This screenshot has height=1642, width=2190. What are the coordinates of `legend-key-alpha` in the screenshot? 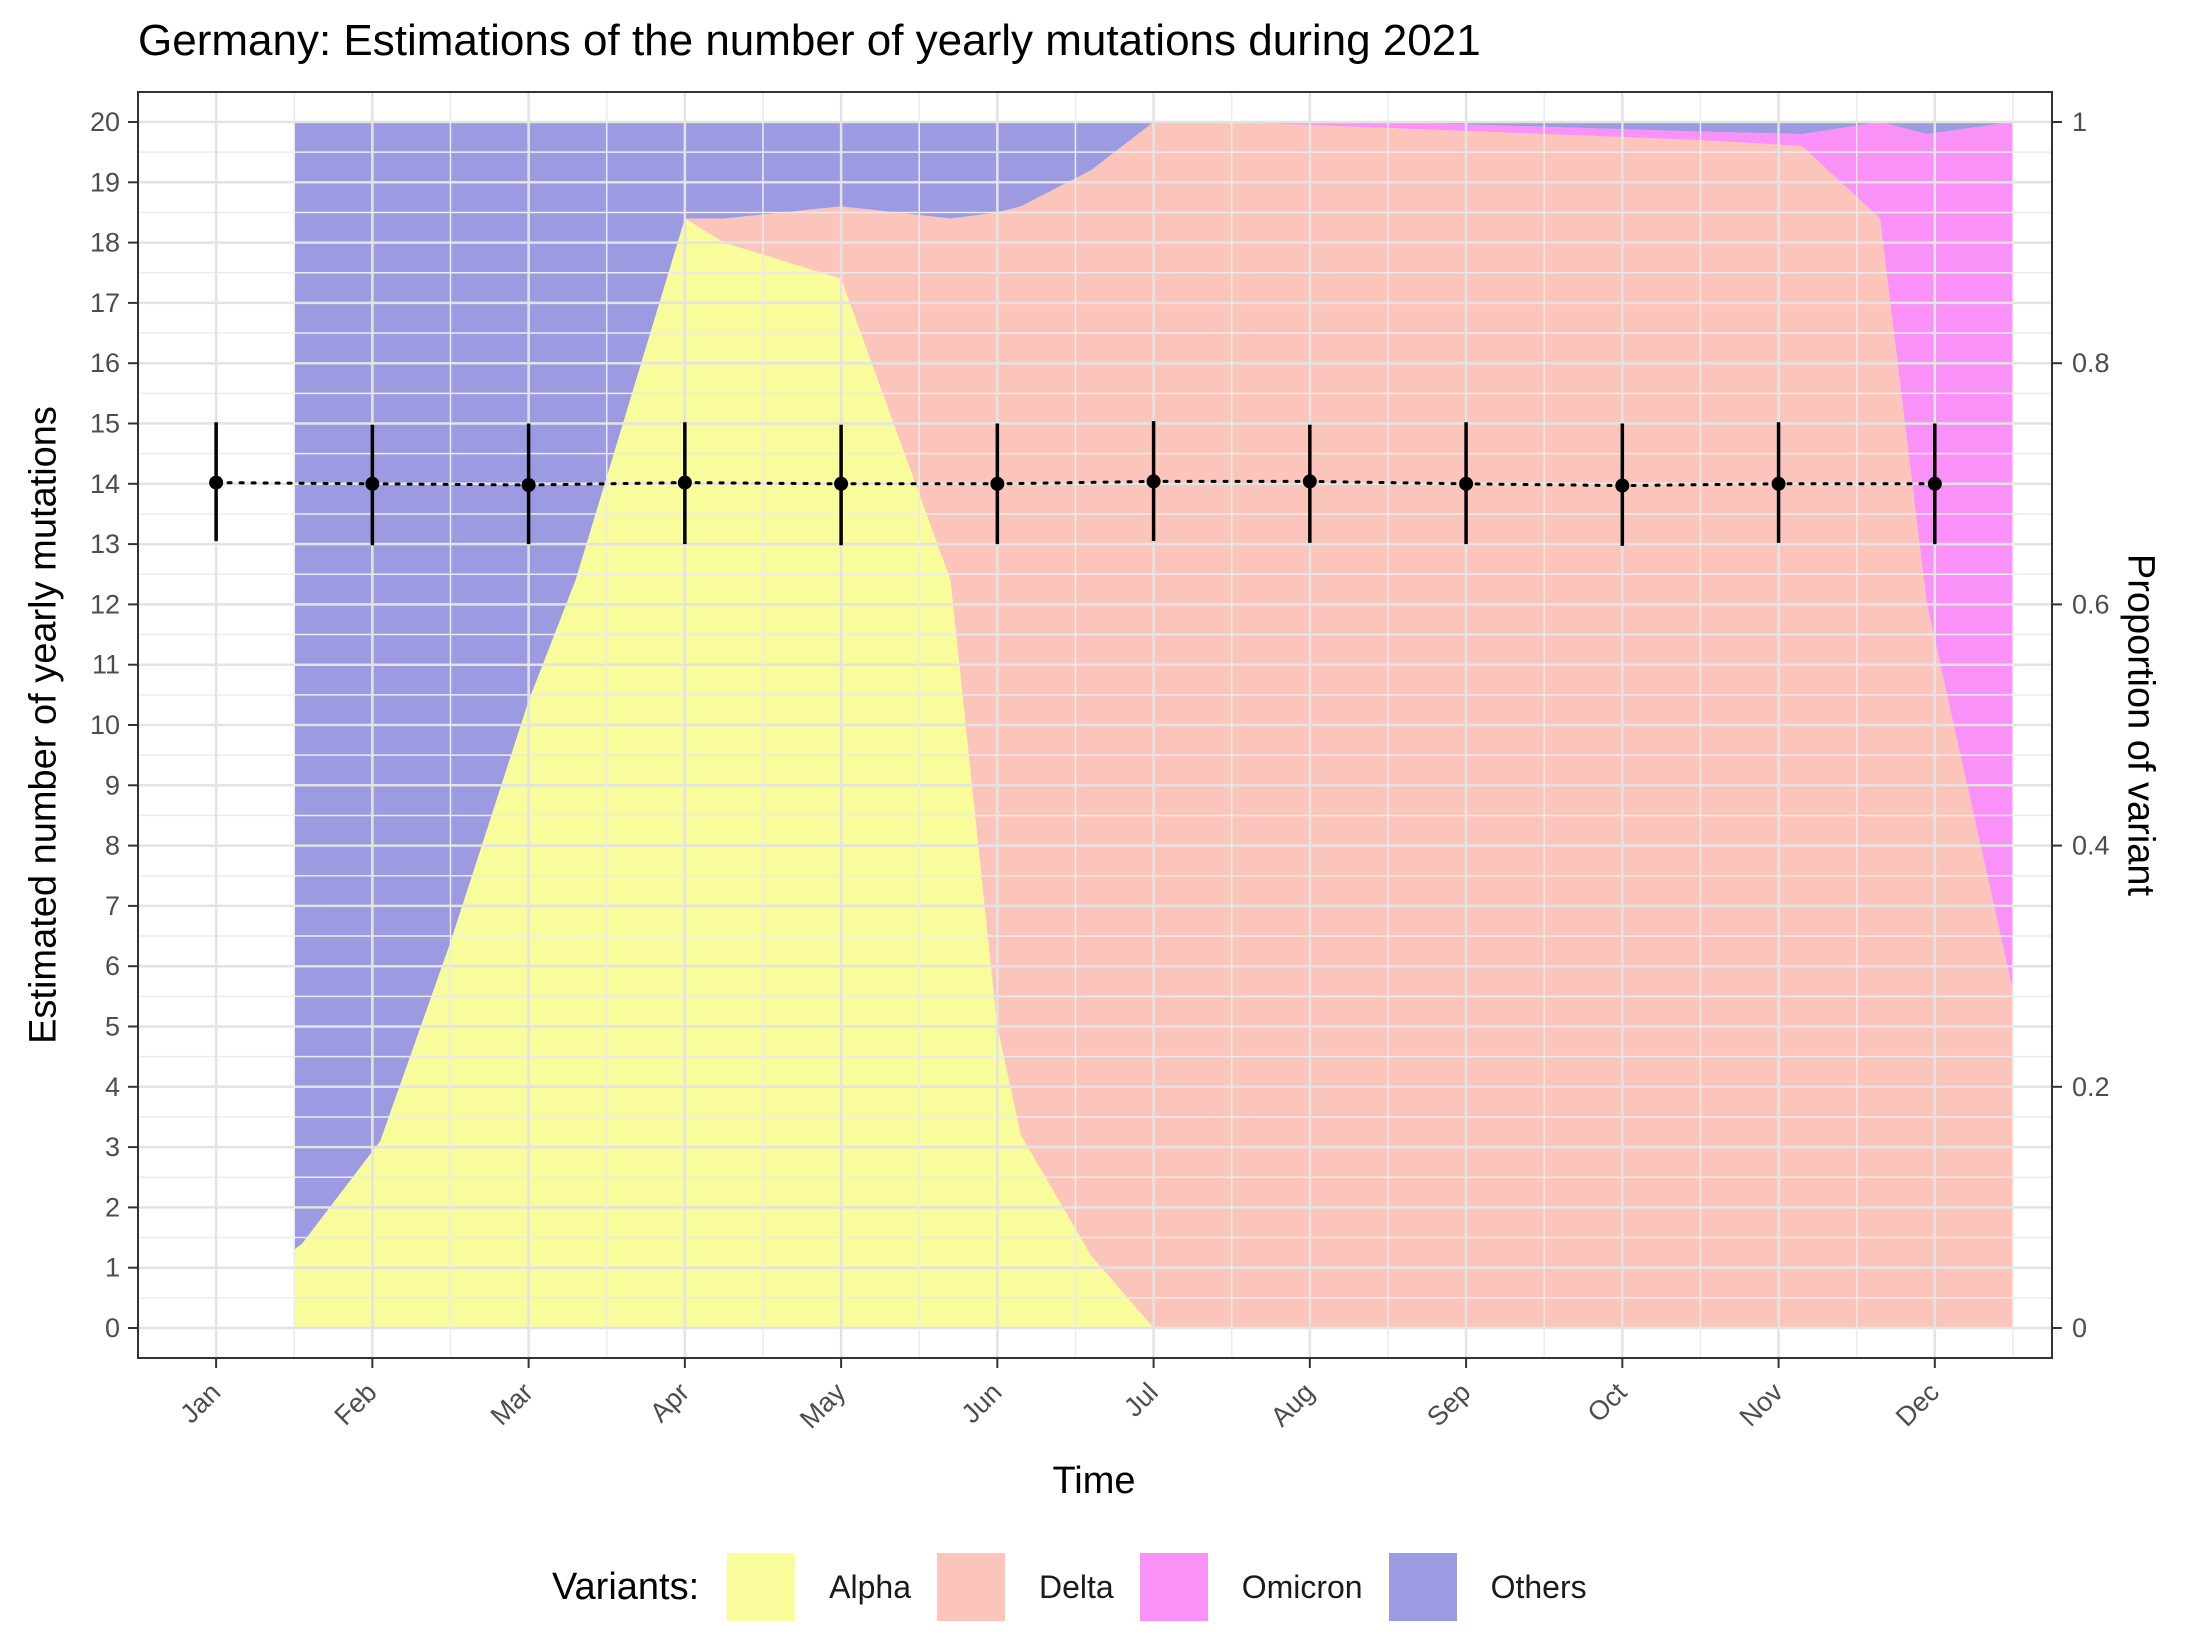 It's located at (761, 1587).